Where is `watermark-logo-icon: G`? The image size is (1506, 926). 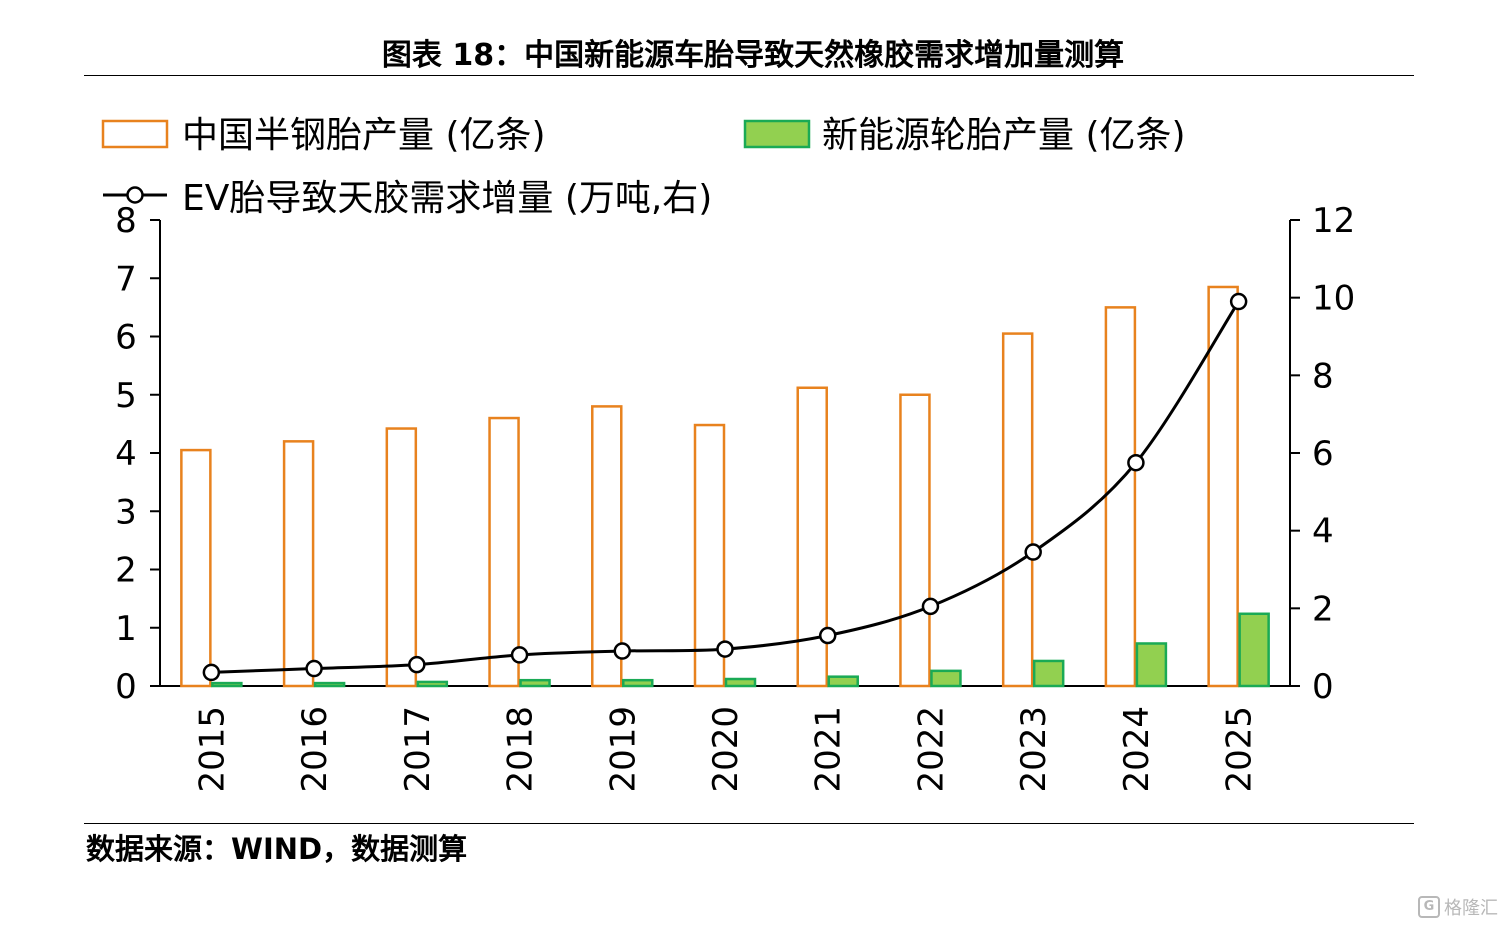
watermark-logo-icon: G is located at coordinates (1429, 907).